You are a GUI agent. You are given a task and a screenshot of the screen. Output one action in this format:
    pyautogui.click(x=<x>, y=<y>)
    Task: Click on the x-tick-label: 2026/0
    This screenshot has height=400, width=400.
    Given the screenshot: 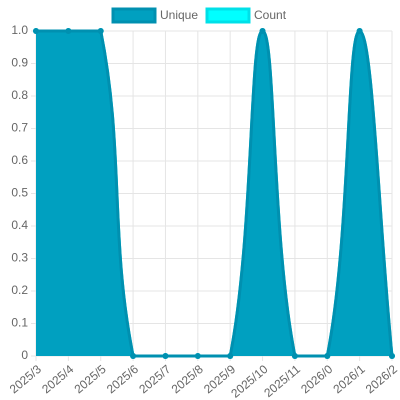 What is the action you would take?
    pyautogui.click(x=316, y=379)
    